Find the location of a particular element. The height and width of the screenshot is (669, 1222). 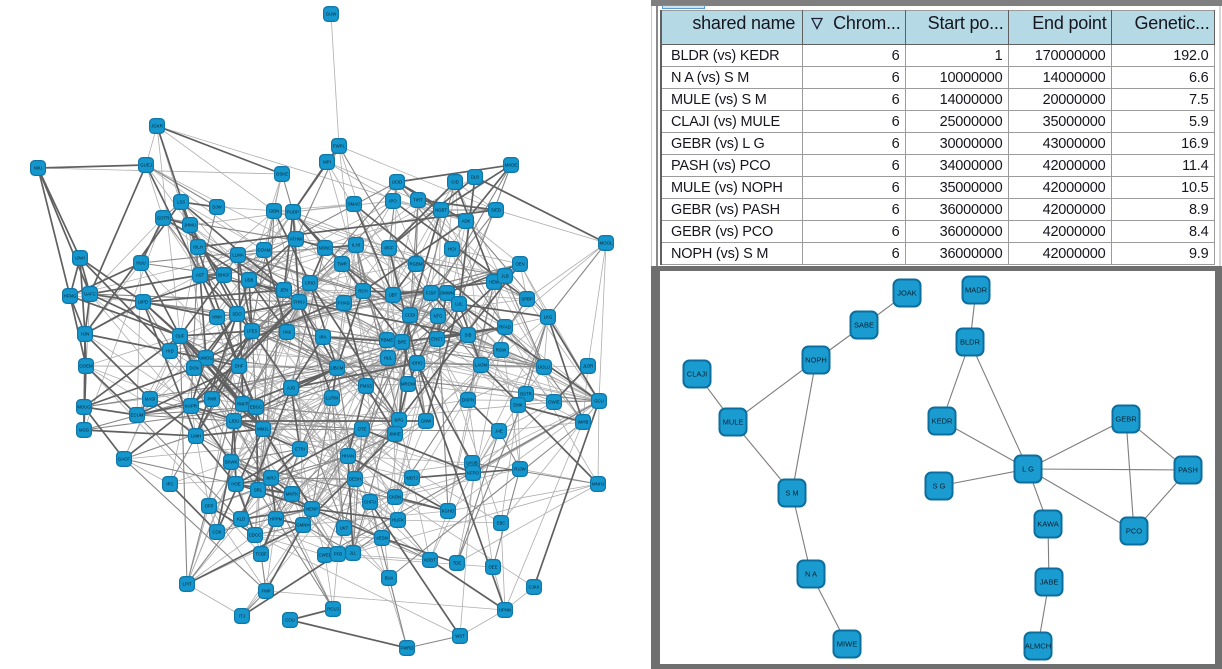

svg-text: ITJ is located at coordinates (242, 616).